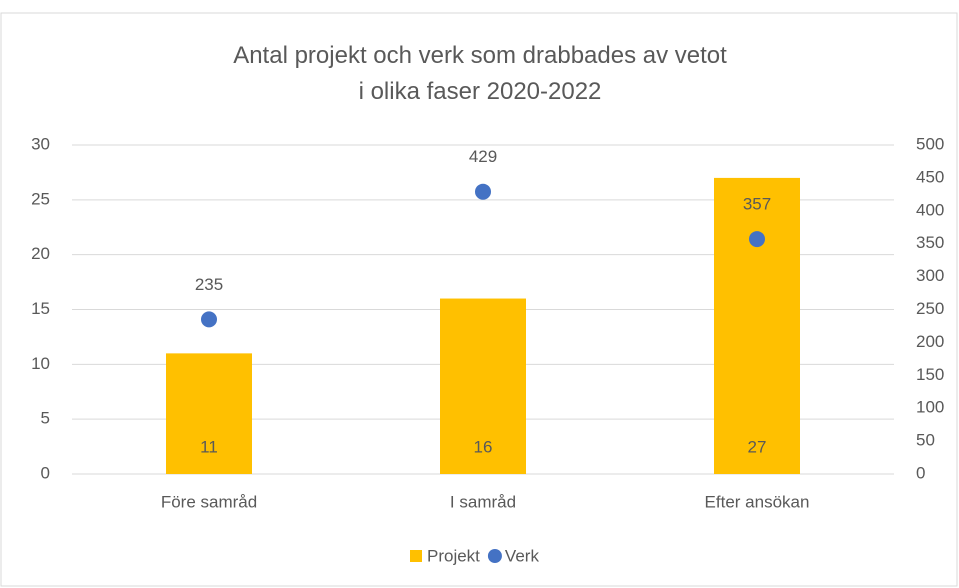 The height and width of the screenshot is (588, 959). Describe the element at coordinates (757, 446) in the screenshot. I see `data-label: 27` at that location.